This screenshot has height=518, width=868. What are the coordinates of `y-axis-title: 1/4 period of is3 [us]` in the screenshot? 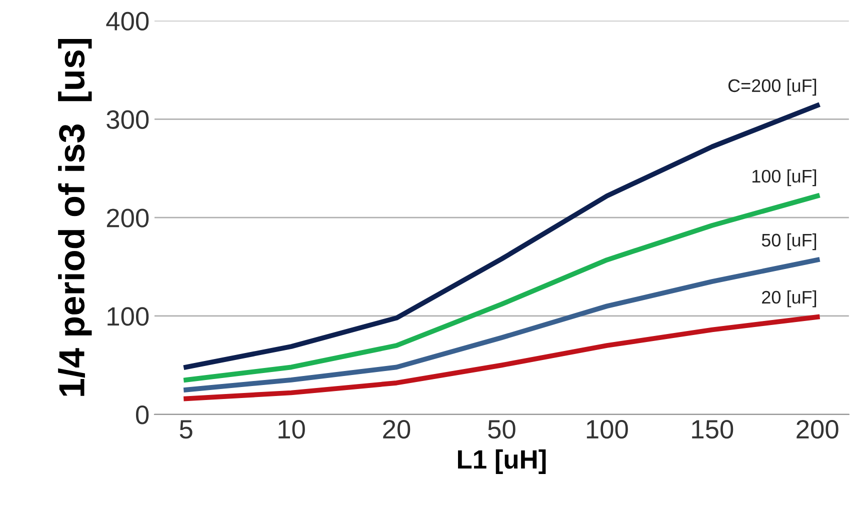 It's located at (75, 217).